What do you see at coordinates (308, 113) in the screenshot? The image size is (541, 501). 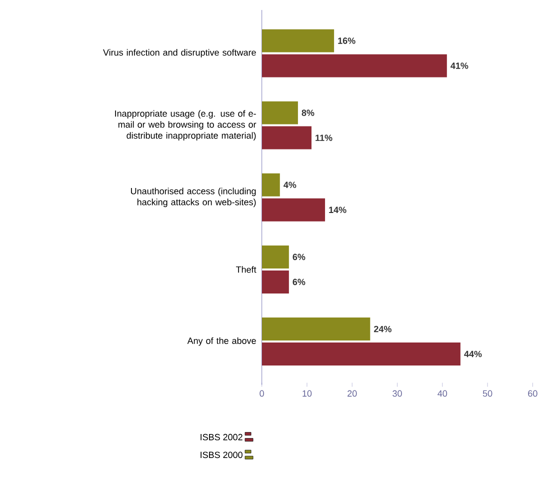 I see `data-label: 8%` at bounding box center [308, 113].